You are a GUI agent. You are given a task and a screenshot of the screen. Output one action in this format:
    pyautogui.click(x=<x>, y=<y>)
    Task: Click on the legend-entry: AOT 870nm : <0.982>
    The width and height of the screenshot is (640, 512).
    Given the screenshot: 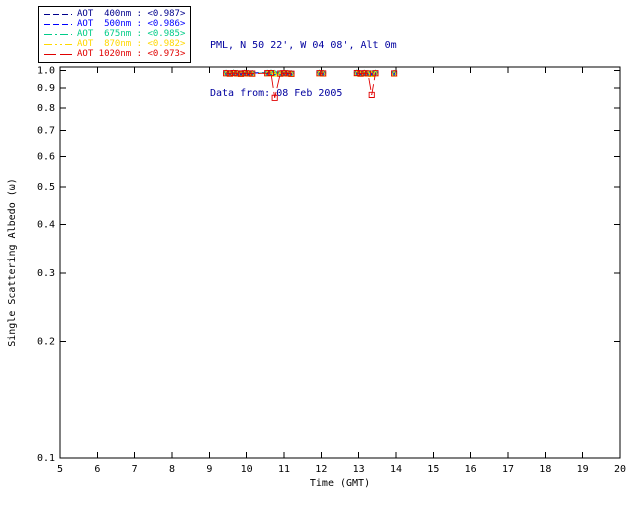 What is the action you would take?
    pyautogui.click(x=114, y=44)
    